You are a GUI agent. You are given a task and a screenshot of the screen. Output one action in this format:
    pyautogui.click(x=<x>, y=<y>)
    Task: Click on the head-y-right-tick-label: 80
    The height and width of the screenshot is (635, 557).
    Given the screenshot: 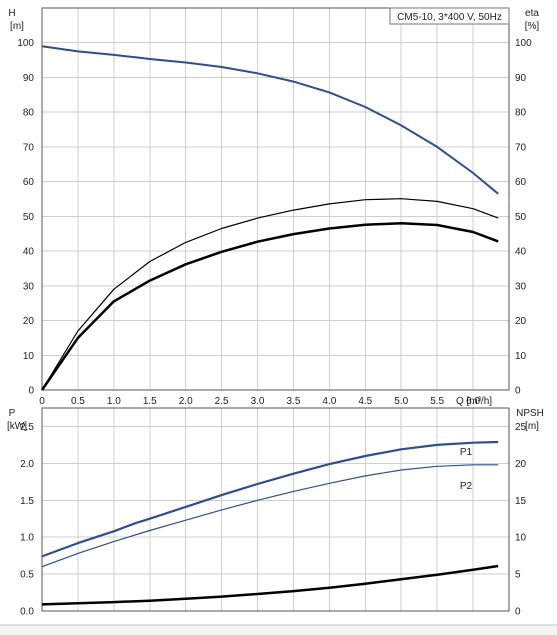 What is the action you would take?
    pyautogui.click(x=521, y=113)
    